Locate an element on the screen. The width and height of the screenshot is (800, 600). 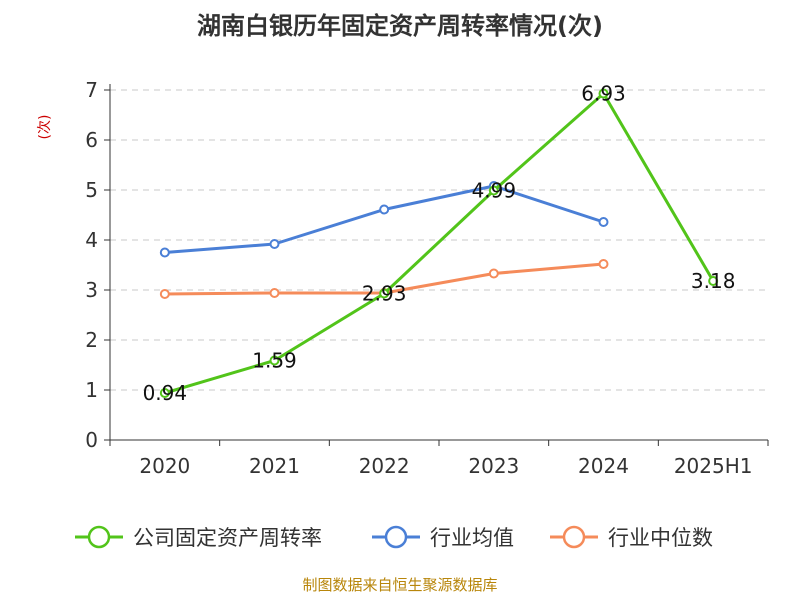
chart-title: 湖南白银历年固定资产周转率情况(次) is located at coordinates (400, 26).